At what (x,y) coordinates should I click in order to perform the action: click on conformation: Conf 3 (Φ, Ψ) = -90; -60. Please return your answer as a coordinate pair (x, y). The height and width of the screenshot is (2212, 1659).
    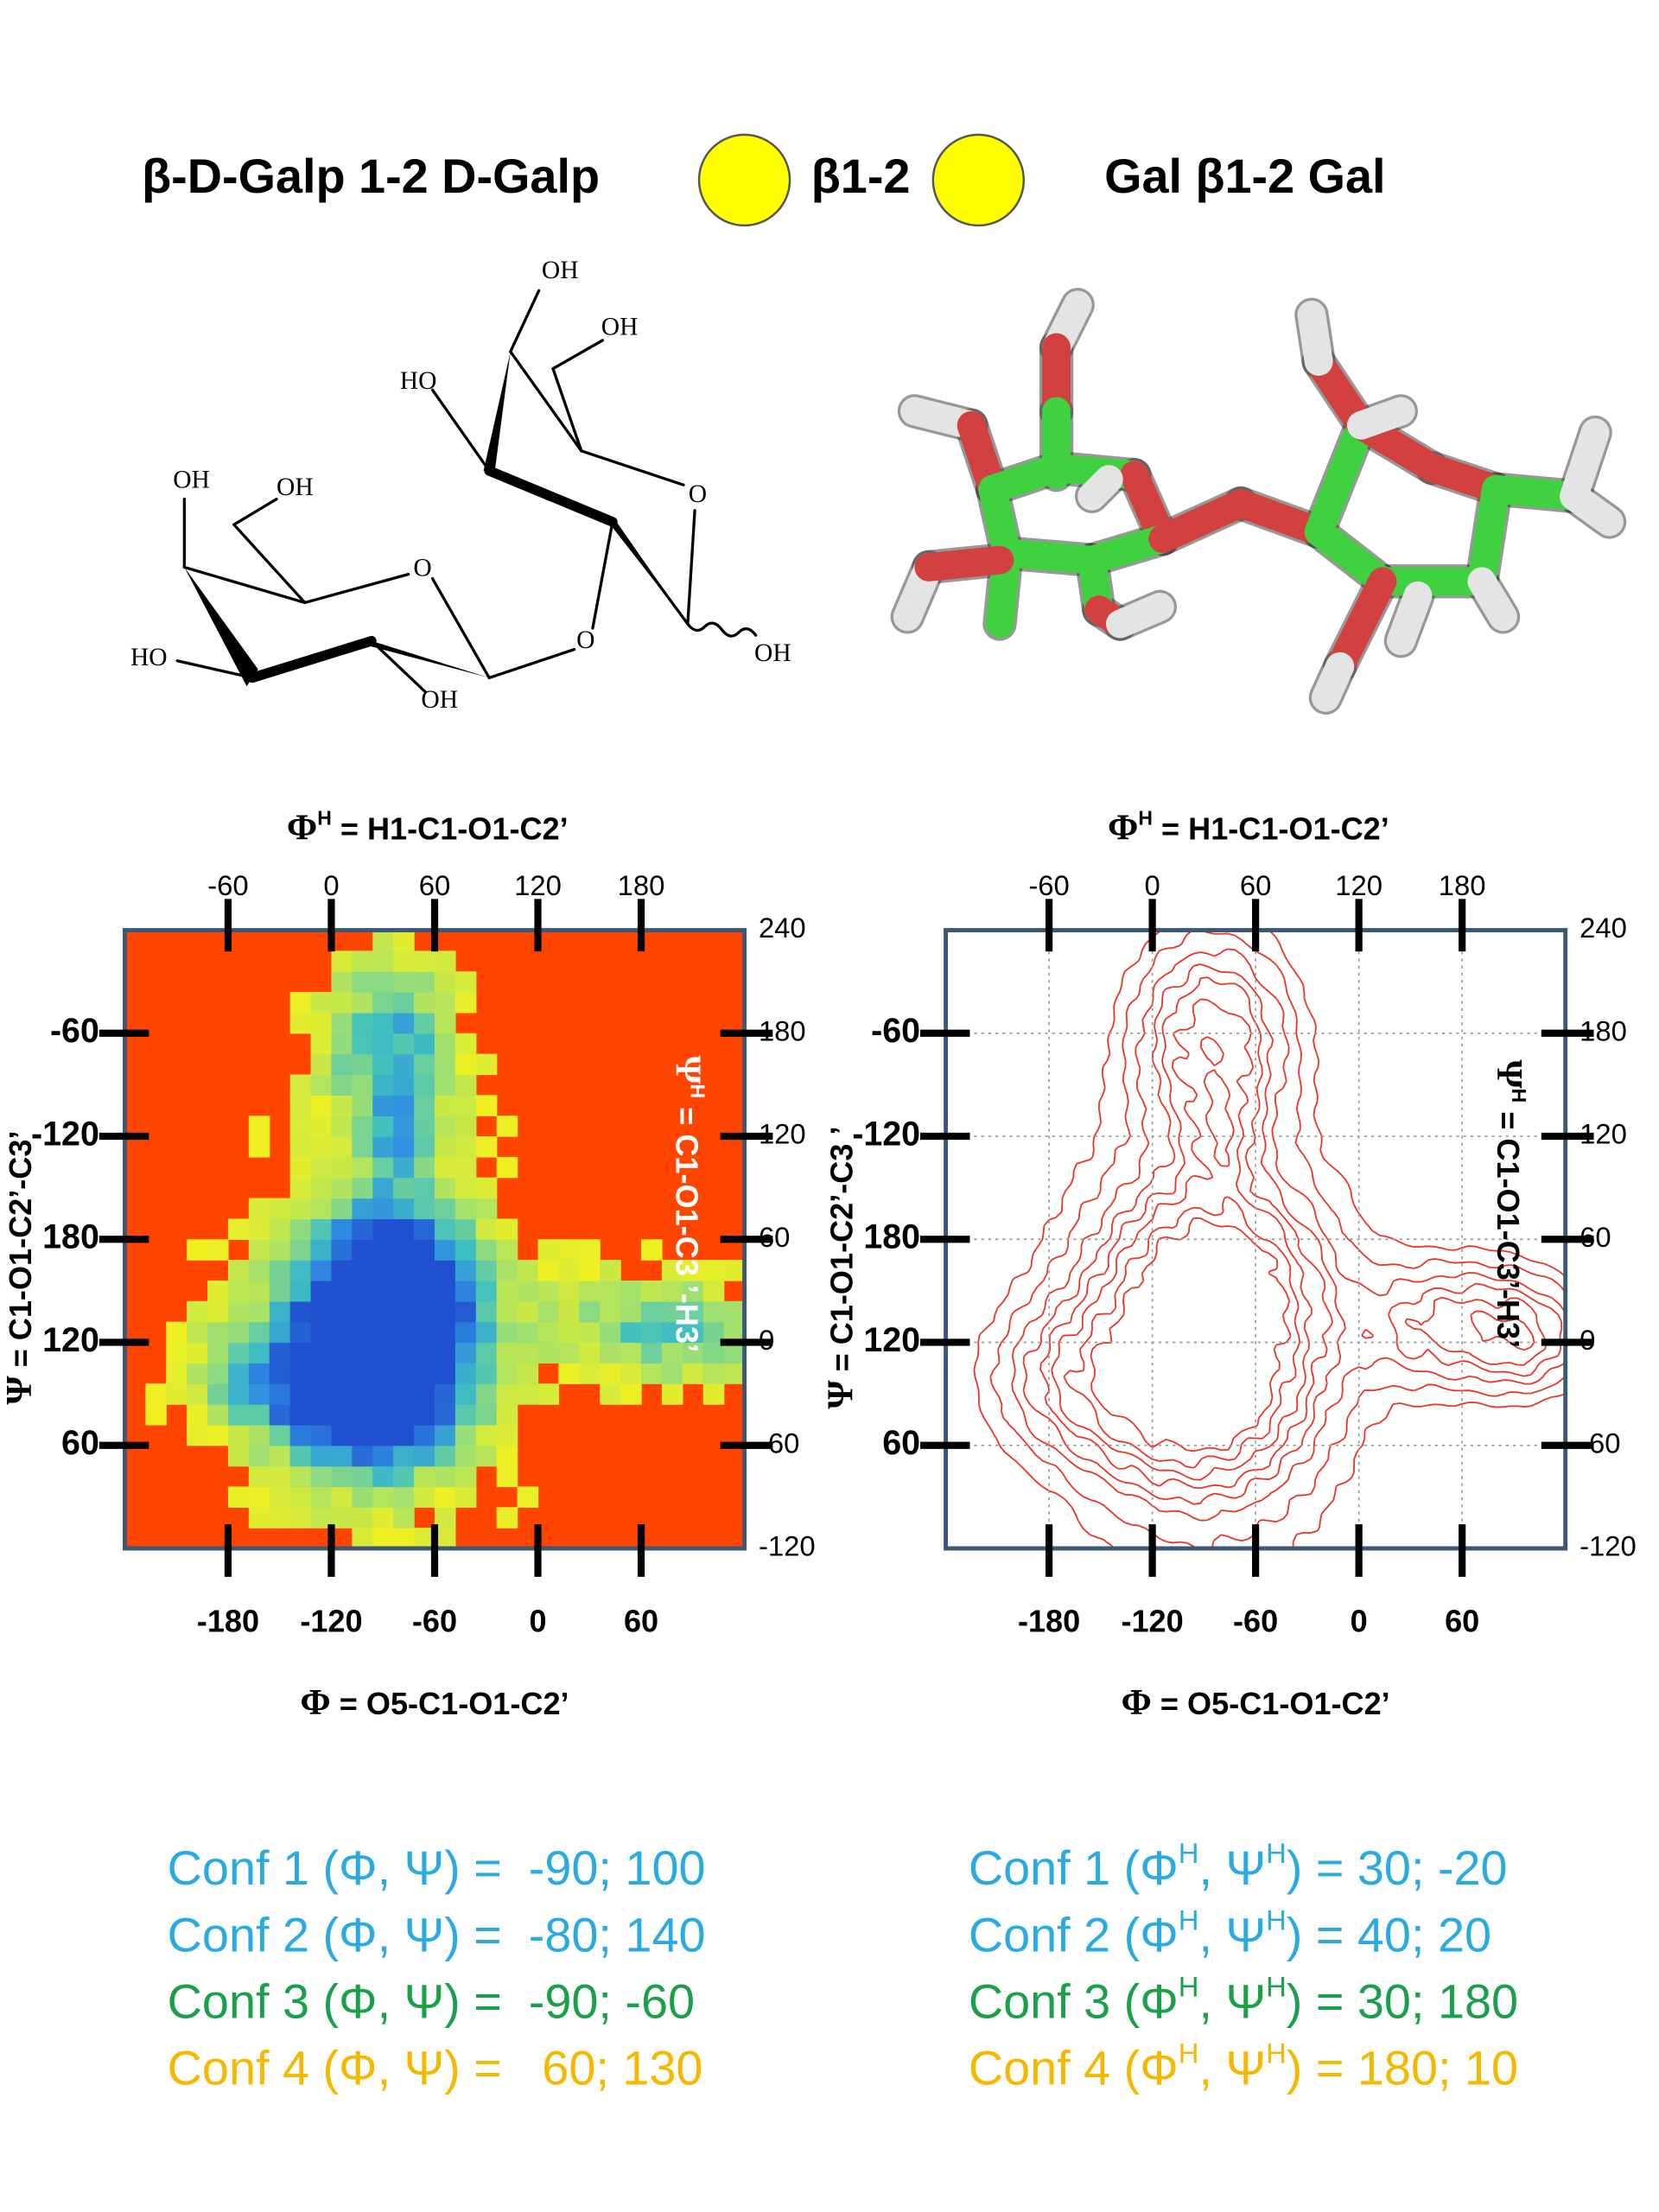
    Looking at the image, I should click on (431, 2001).